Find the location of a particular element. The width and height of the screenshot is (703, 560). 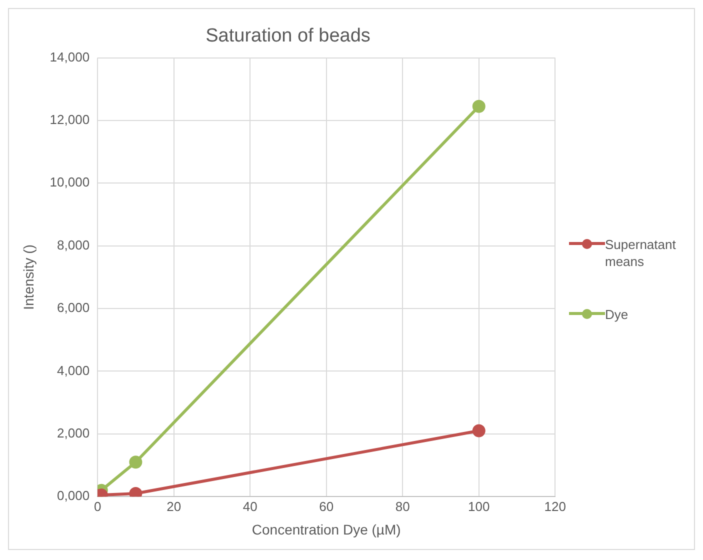

y-tick-label: 2,000 is located at coordinates (73, 432).